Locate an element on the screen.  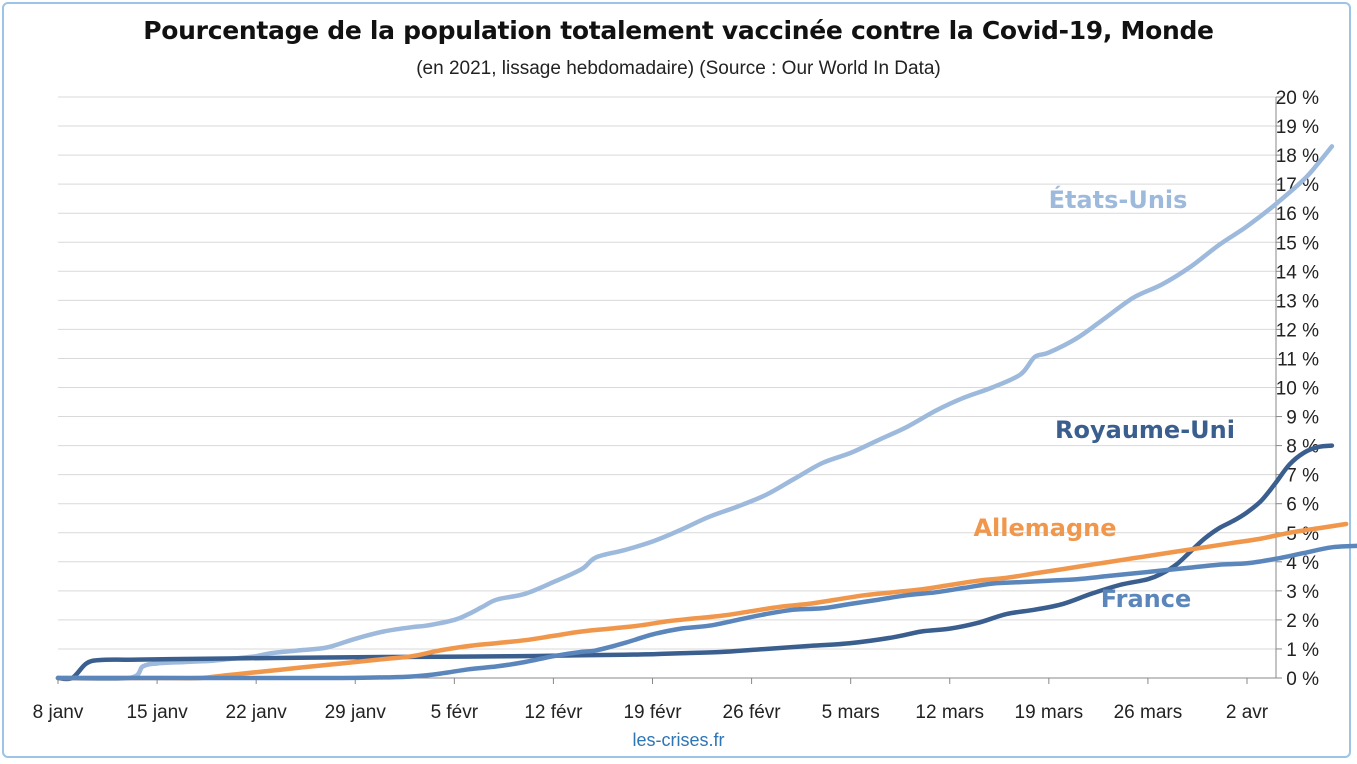
series-label-france: France is located at coordinates (1146, 599).